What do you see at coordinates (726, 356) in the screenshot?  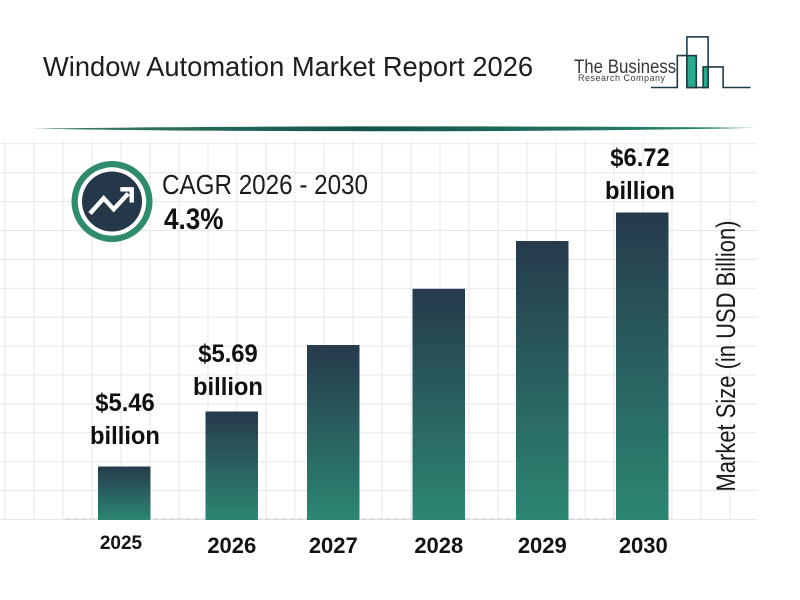 I see `svg-text: Market Size (in USD Billion)` at bounding box center [726, 356].